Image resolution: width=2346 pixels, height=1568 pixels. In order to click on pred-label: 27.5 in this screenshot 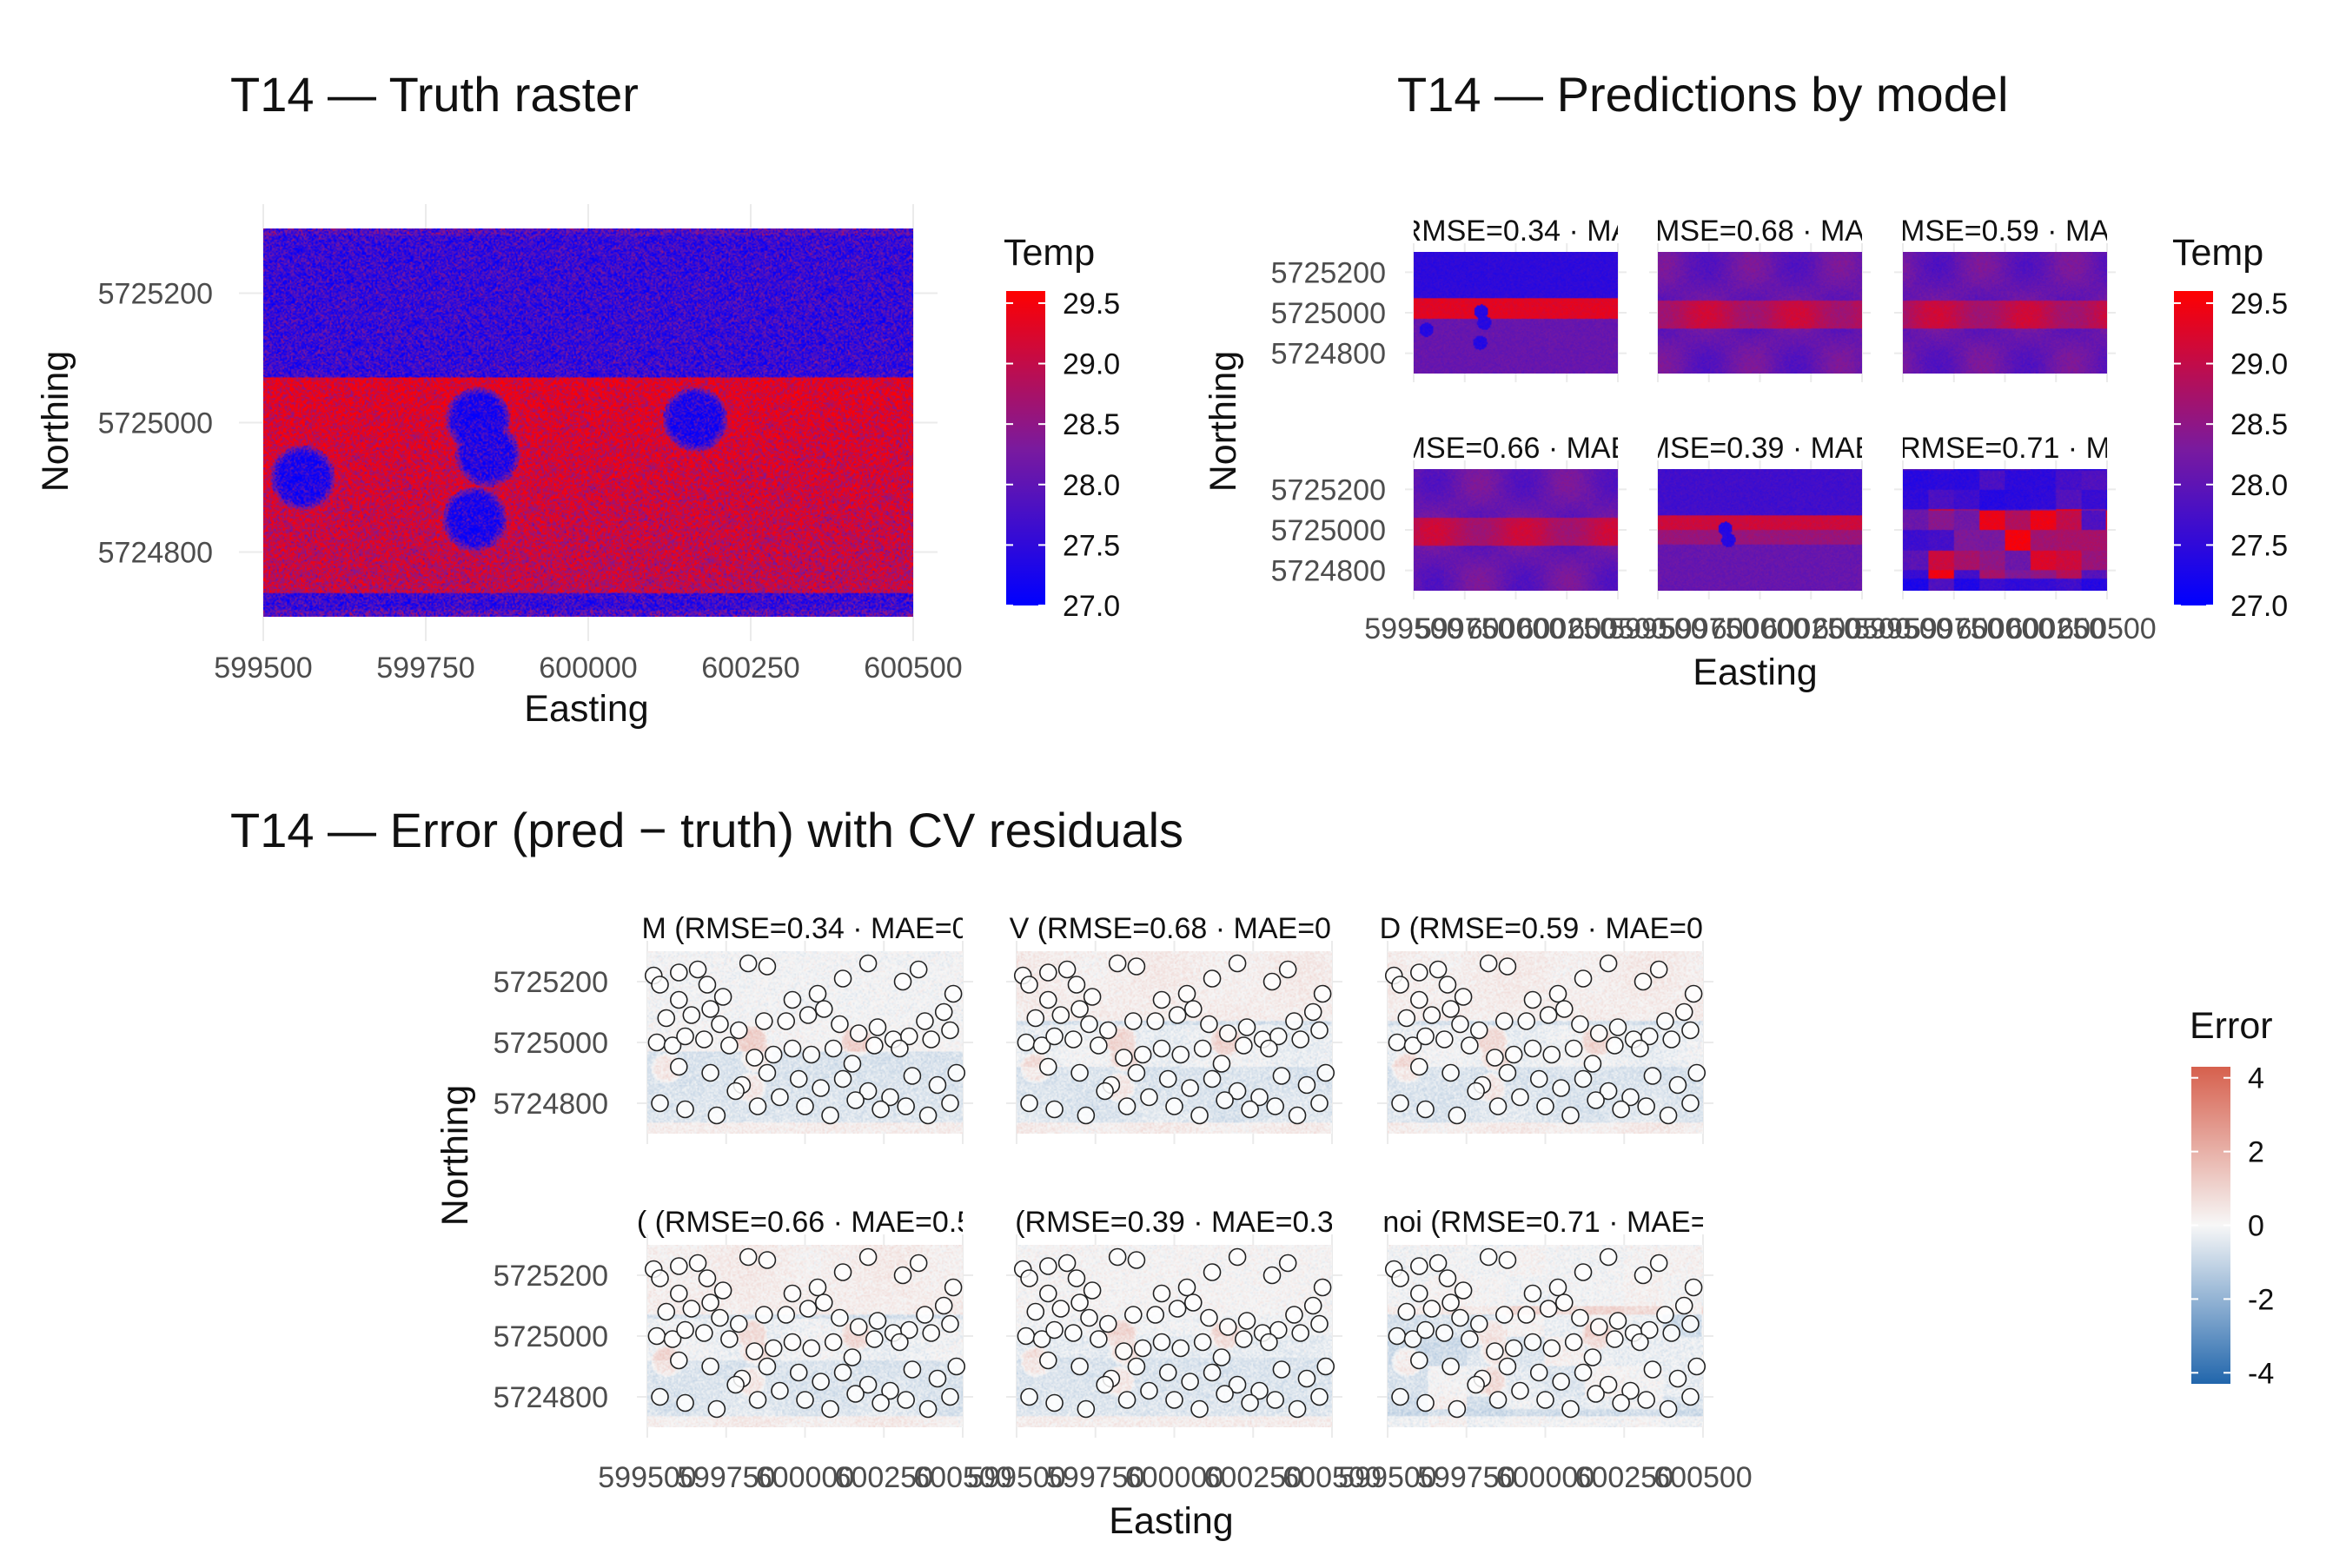, I will do `click(2259, 545)`.